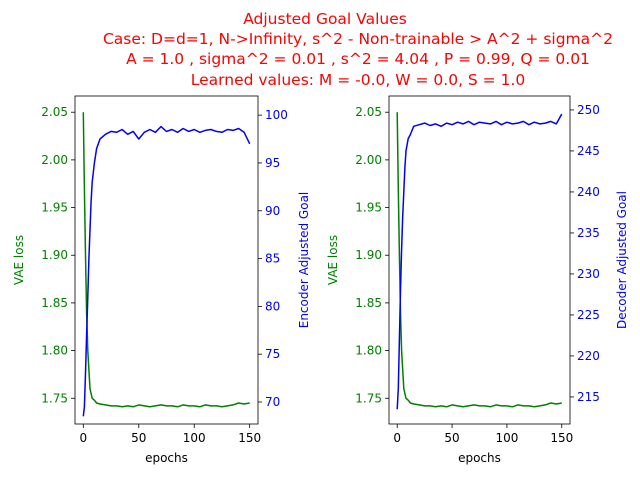 The height and width of the screenshot is (480, 640). I want to click on right-y-tick-label: 235, so click(588, 233).